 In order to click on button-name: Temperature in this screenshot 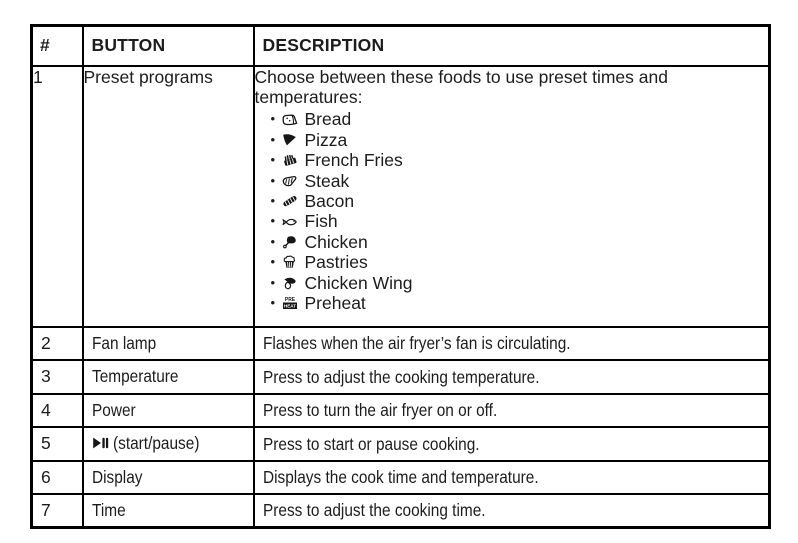, I will do `click(168, 377)`.